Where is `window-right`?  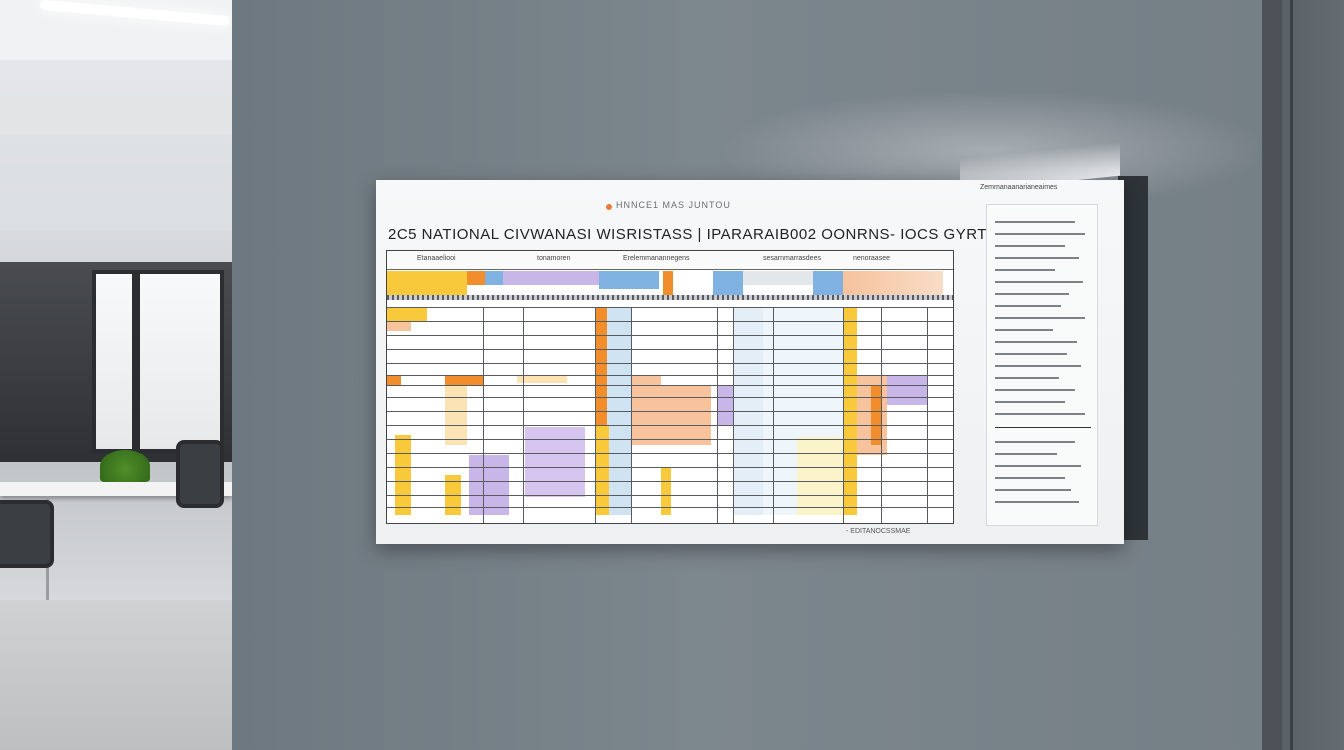
window-right is located at coordinates (180, 361).